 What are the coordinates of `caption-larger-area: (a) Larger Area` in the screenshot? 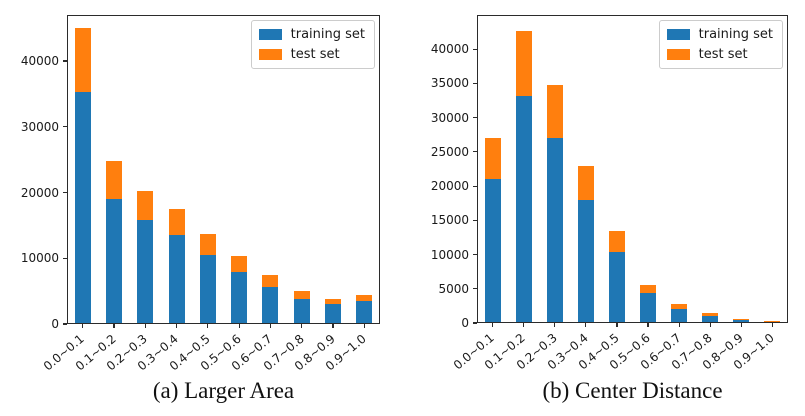 It's located at (223, 390).